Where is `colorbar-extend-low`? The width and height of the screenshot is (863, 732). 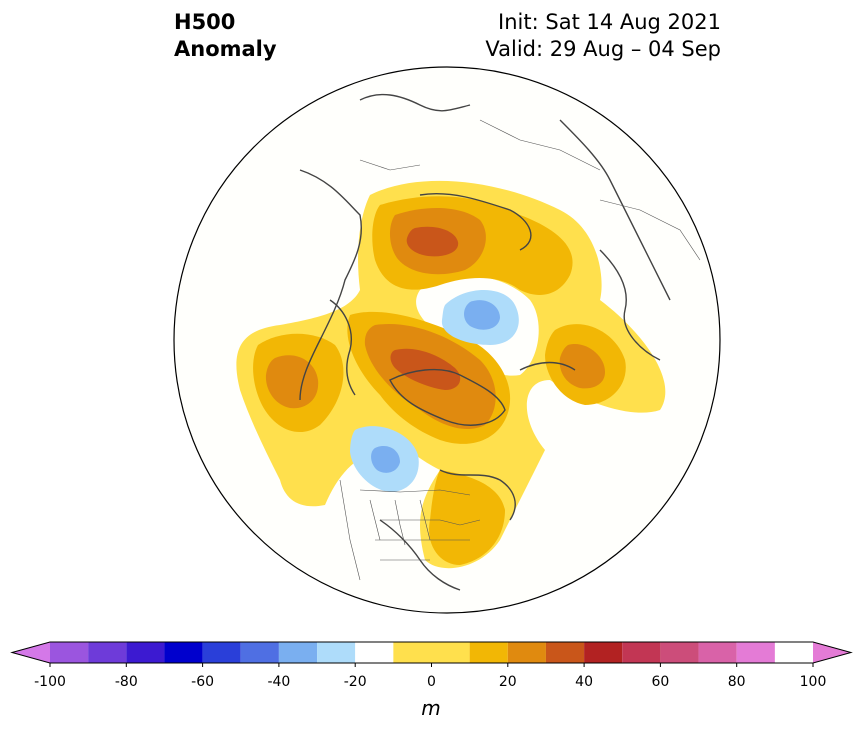 colorbar-extend-low is located at coordinates (31, 652).